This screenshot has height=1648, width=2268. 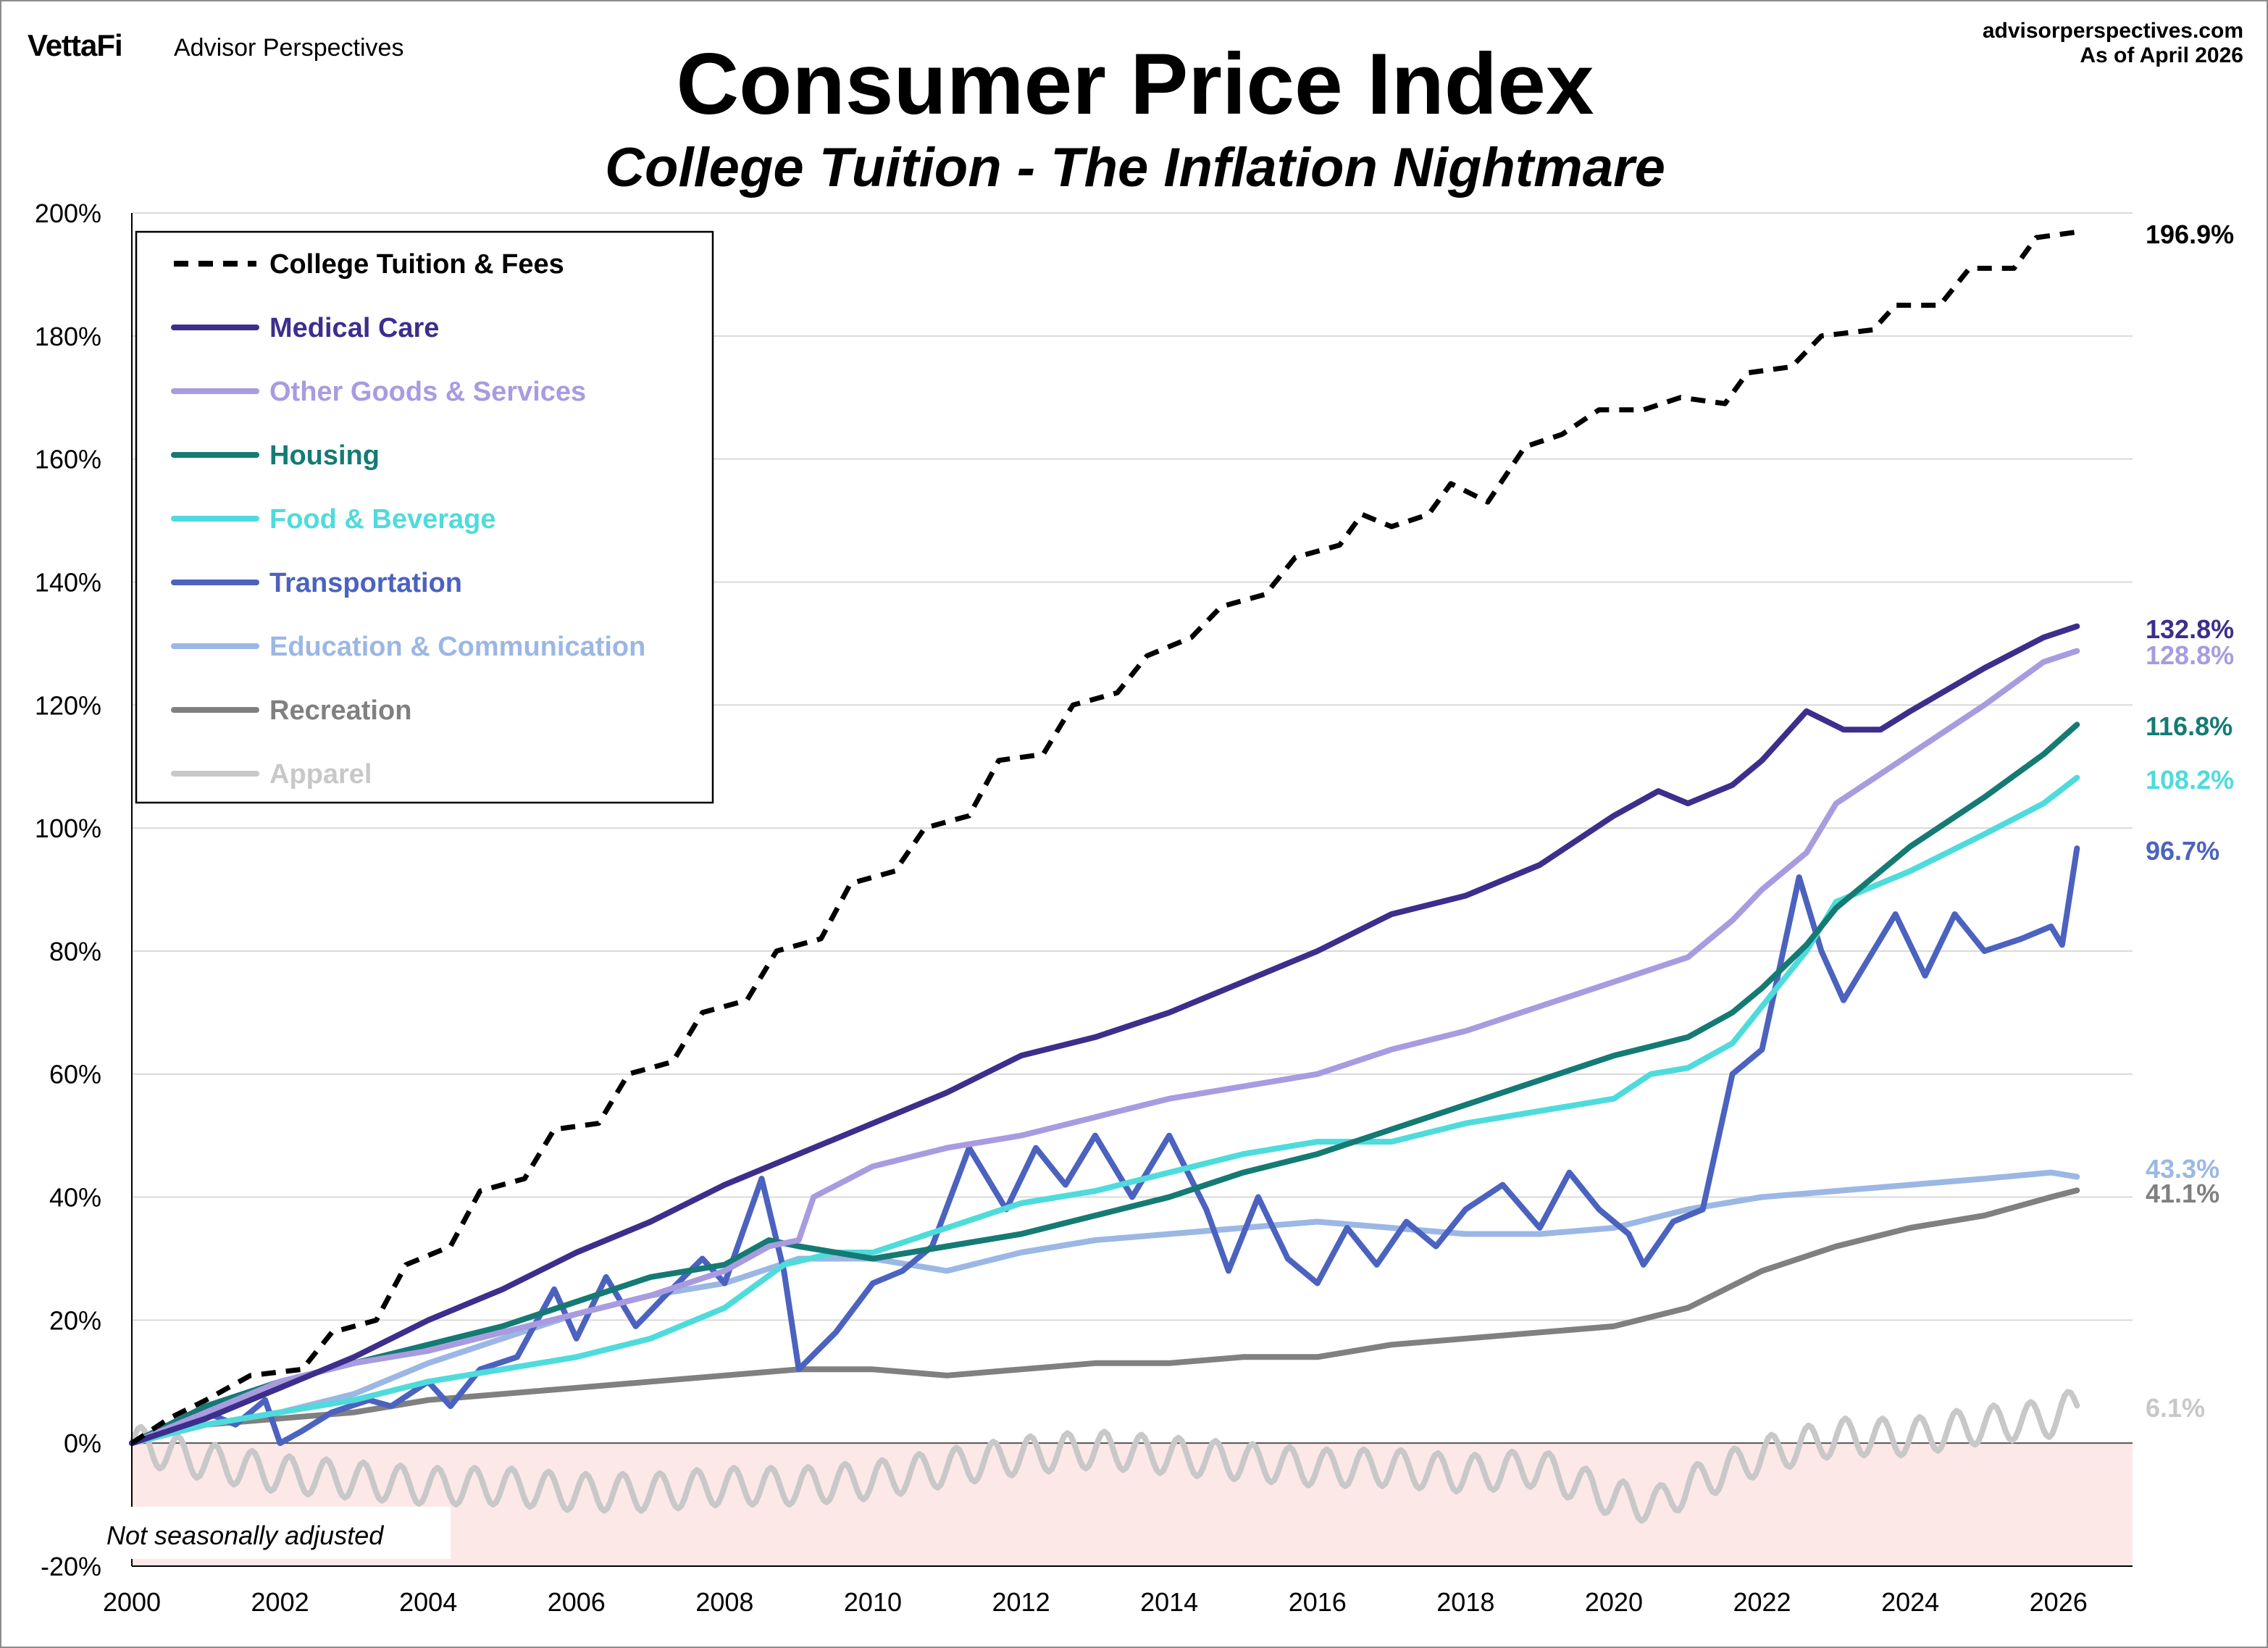 I want to click on end-label: 43.3%, so click(x=2182, y=1169).